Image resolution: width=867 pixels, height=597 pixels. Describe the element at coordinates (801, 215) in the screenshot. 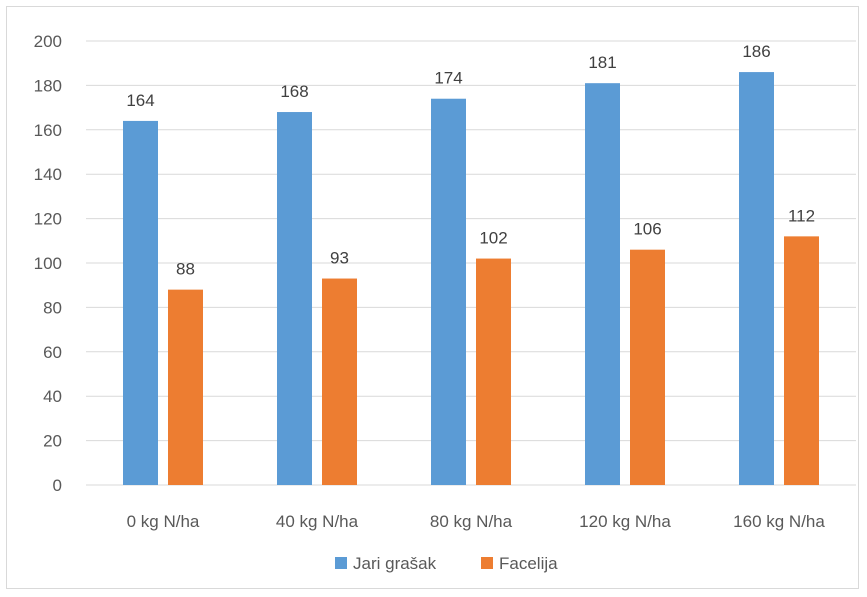

I see `data-label: 112` at that location.